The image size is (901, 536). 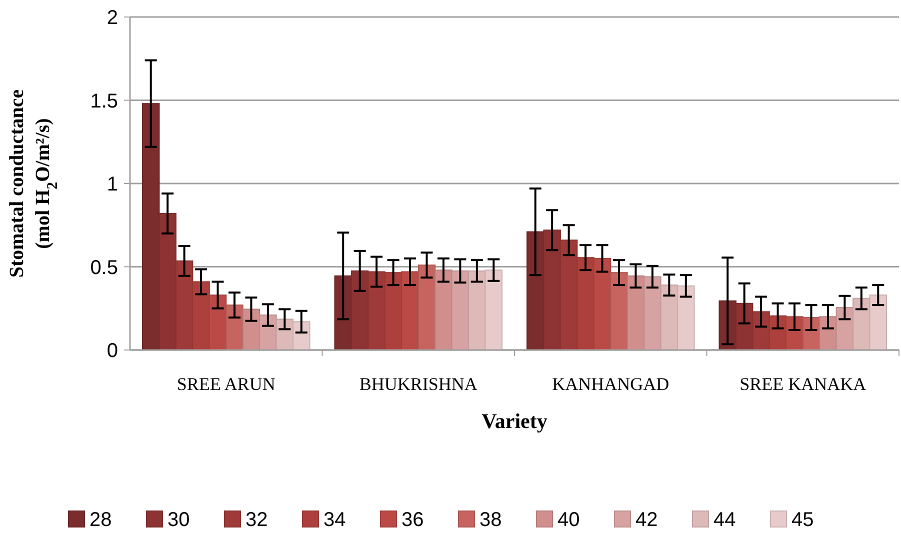 I want to click on y-tick-label: 1.5, so click(x=104, y=101).